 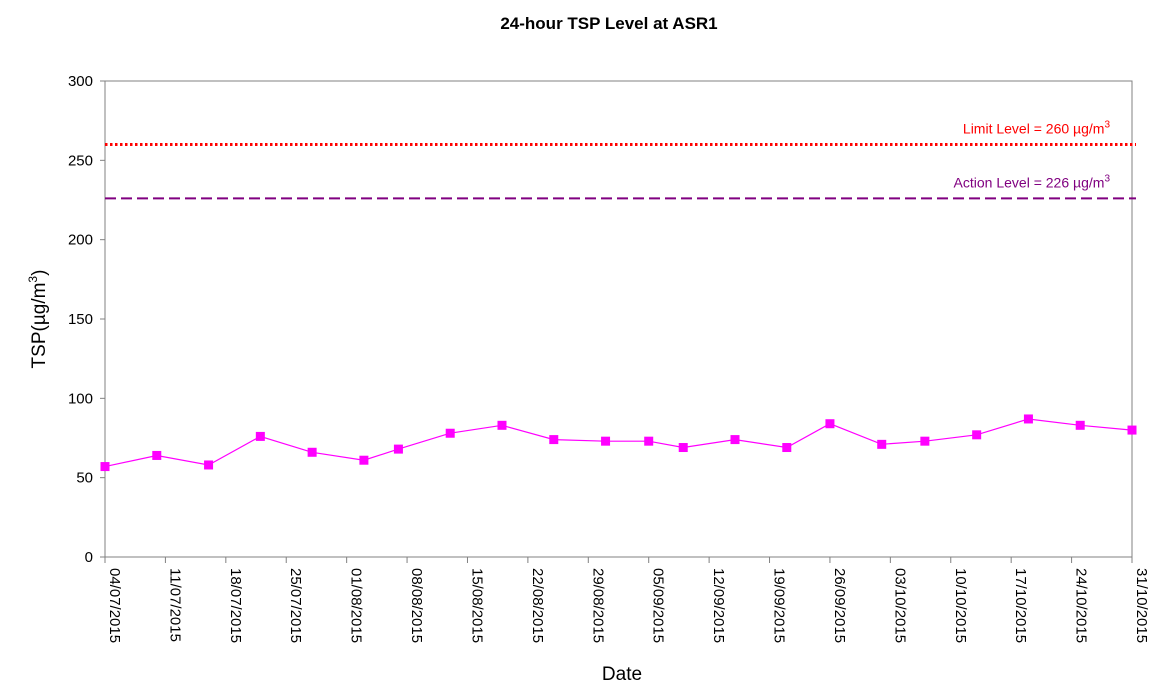 What do you see at coordinates (1037, 127) in the screenshot?
I see `reference-line-label: Limit Level = 260 µg/m3` at bounding box center [1037, 127].